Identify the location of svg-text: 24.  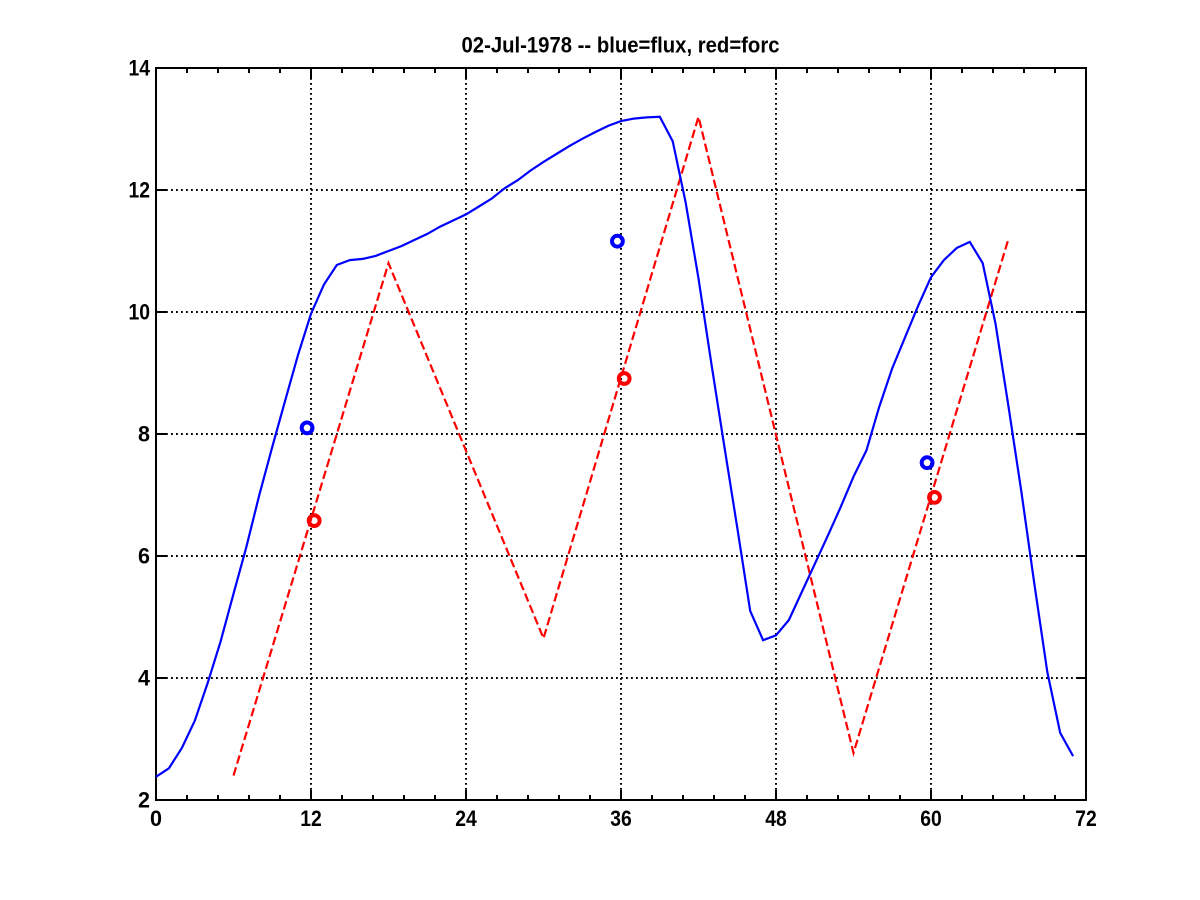
(466, 818).